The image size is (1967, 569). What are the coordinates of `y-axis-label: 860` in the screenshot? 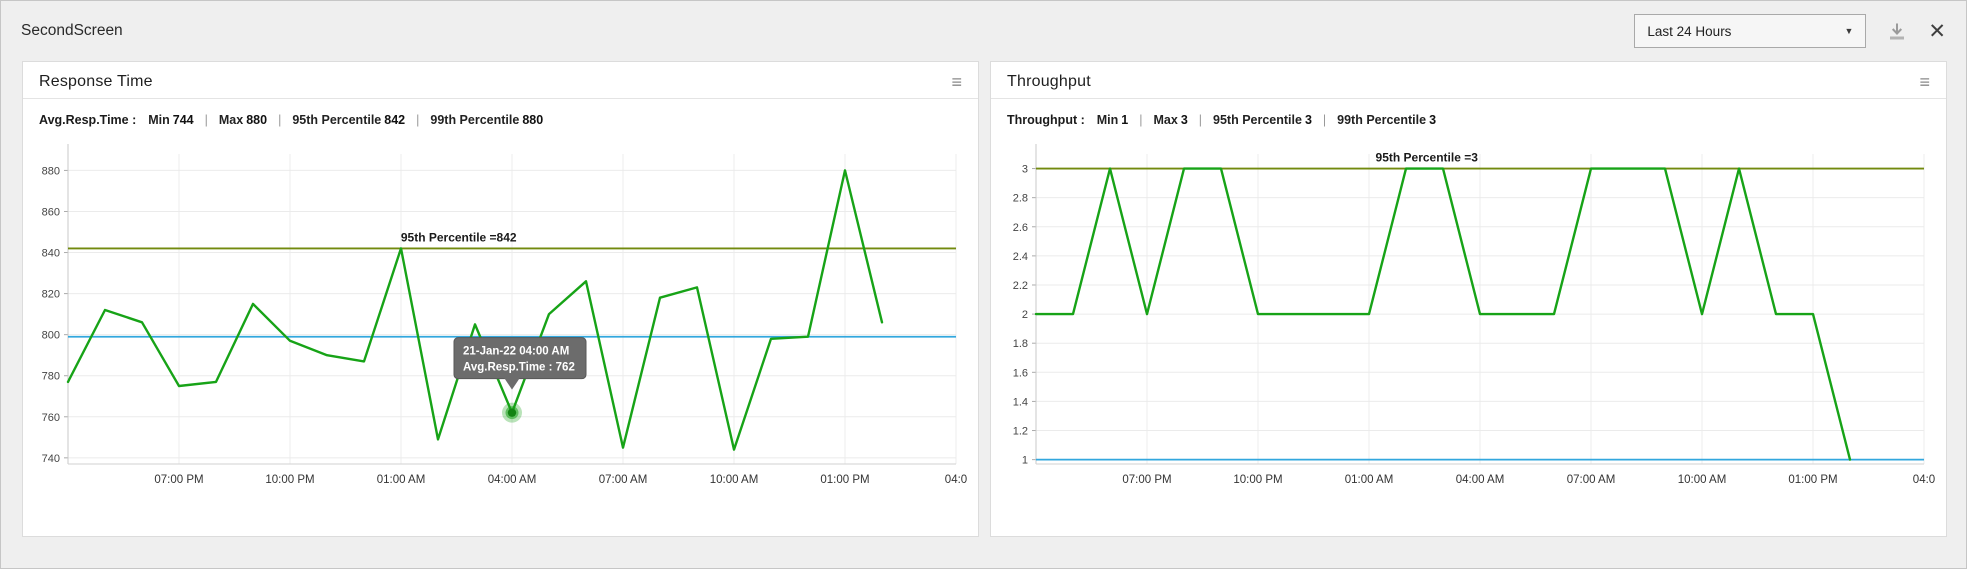 It's located at (51, 212).